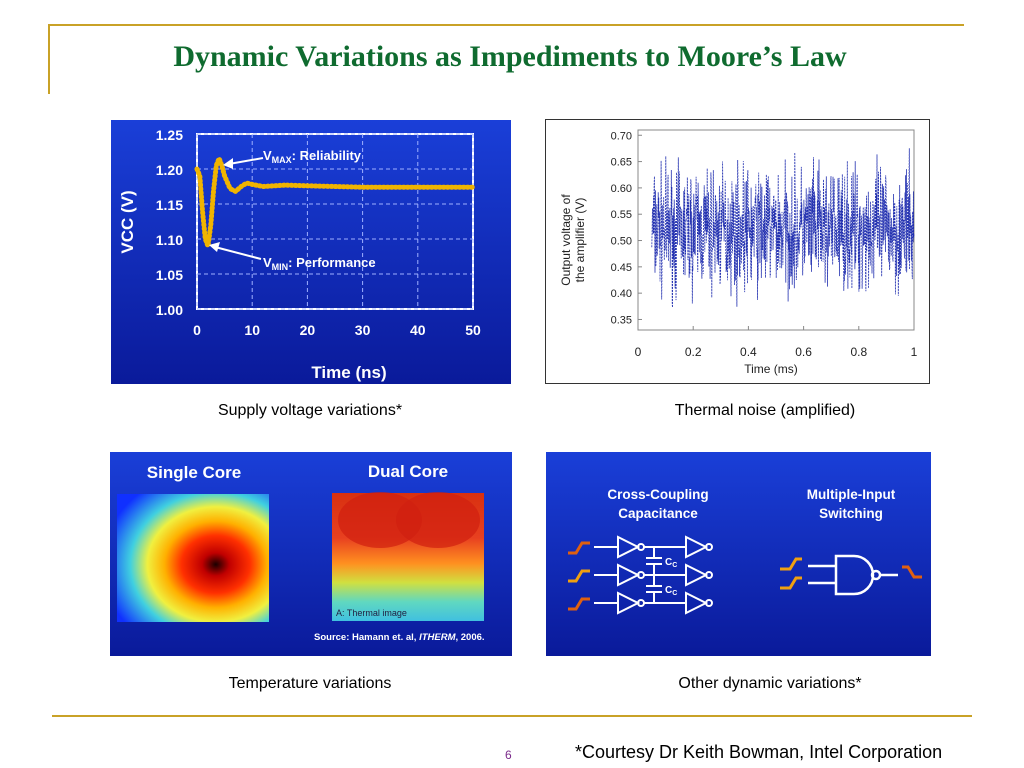 The width and height of the screenshot is (1024, 768). What do you see at coordinates (621, 189) in the screenshot?
I see `noise-ytick-label: 0.60` at bounding box center [621, 189].